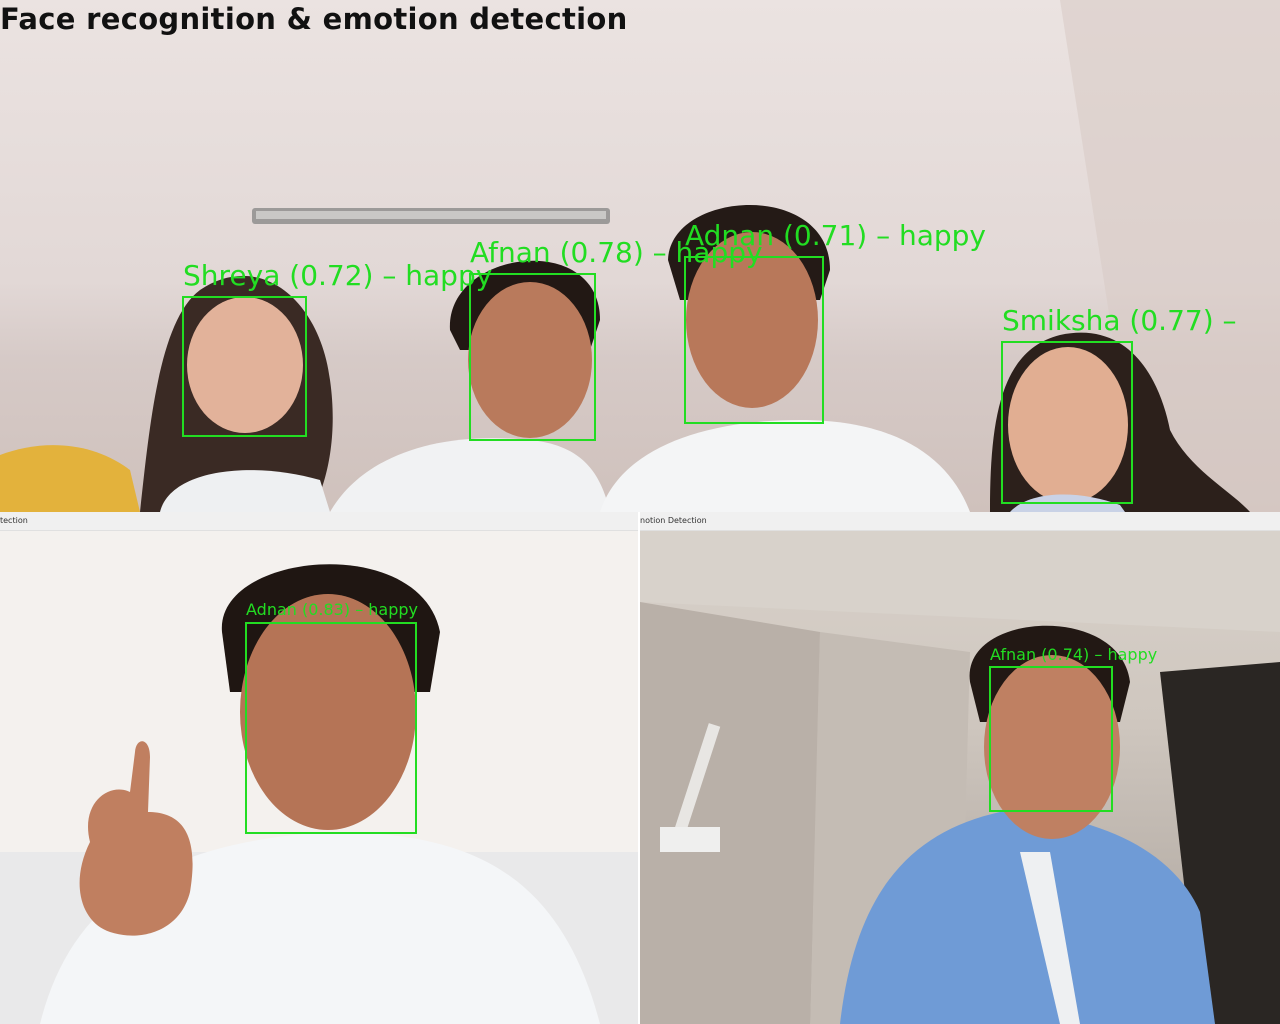  Describe the element at coordinates (244, 366) in the screenshot. I see `face-box-shreya` at that location.